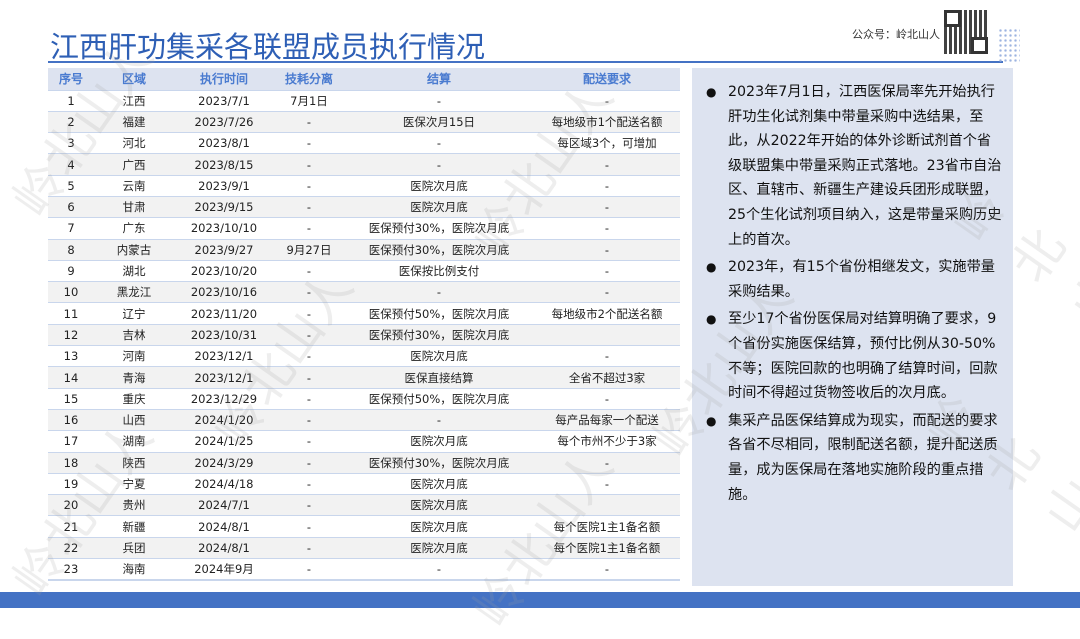  What do you see at coordinates (71, 419) in the screenshot?
I see `table-cell: 16` at bounding box center [71, 419].